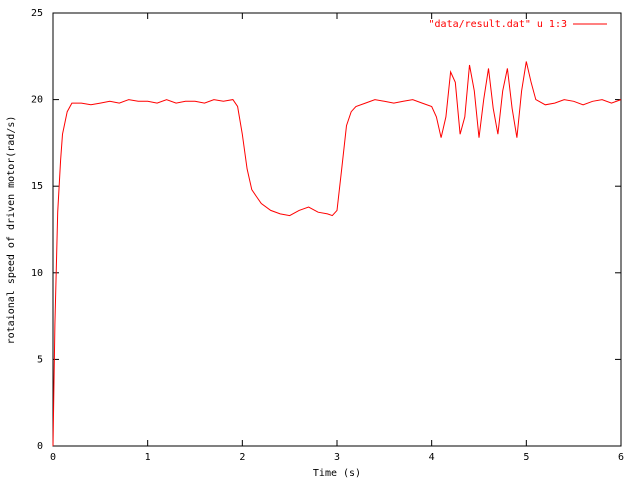  I want to click on x-tick-label: 4, so click(432, 457).